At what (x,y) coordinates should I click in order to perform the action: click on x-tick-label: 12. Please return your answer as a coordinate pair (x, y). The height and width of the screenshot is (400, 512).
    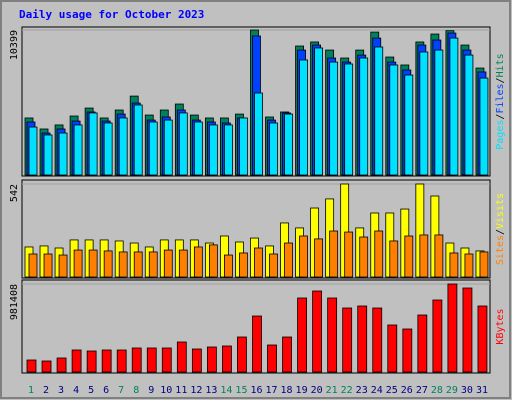
    Looking at the image, I should click on (196, 390).